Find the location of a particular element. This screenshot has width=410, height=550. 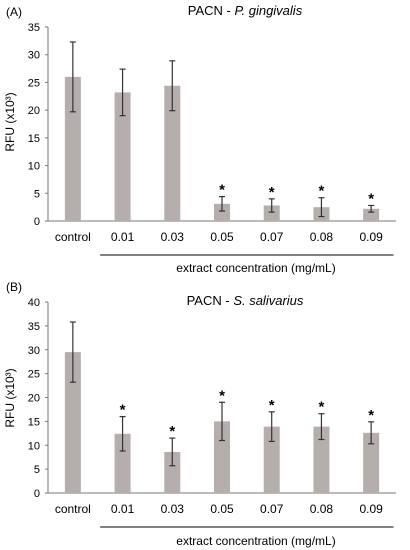

panel-a-y-axis-label: RFU (x10³) is located at coordinates (10, 121).